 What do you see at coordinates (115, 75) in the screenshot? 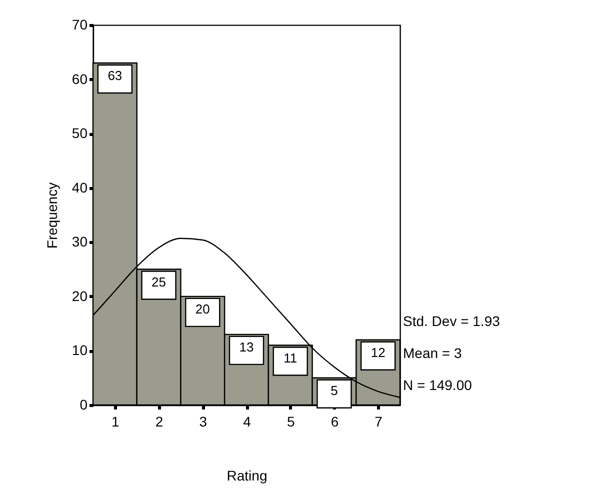
I see `data-label: 63` at bounding box center [115, 75].